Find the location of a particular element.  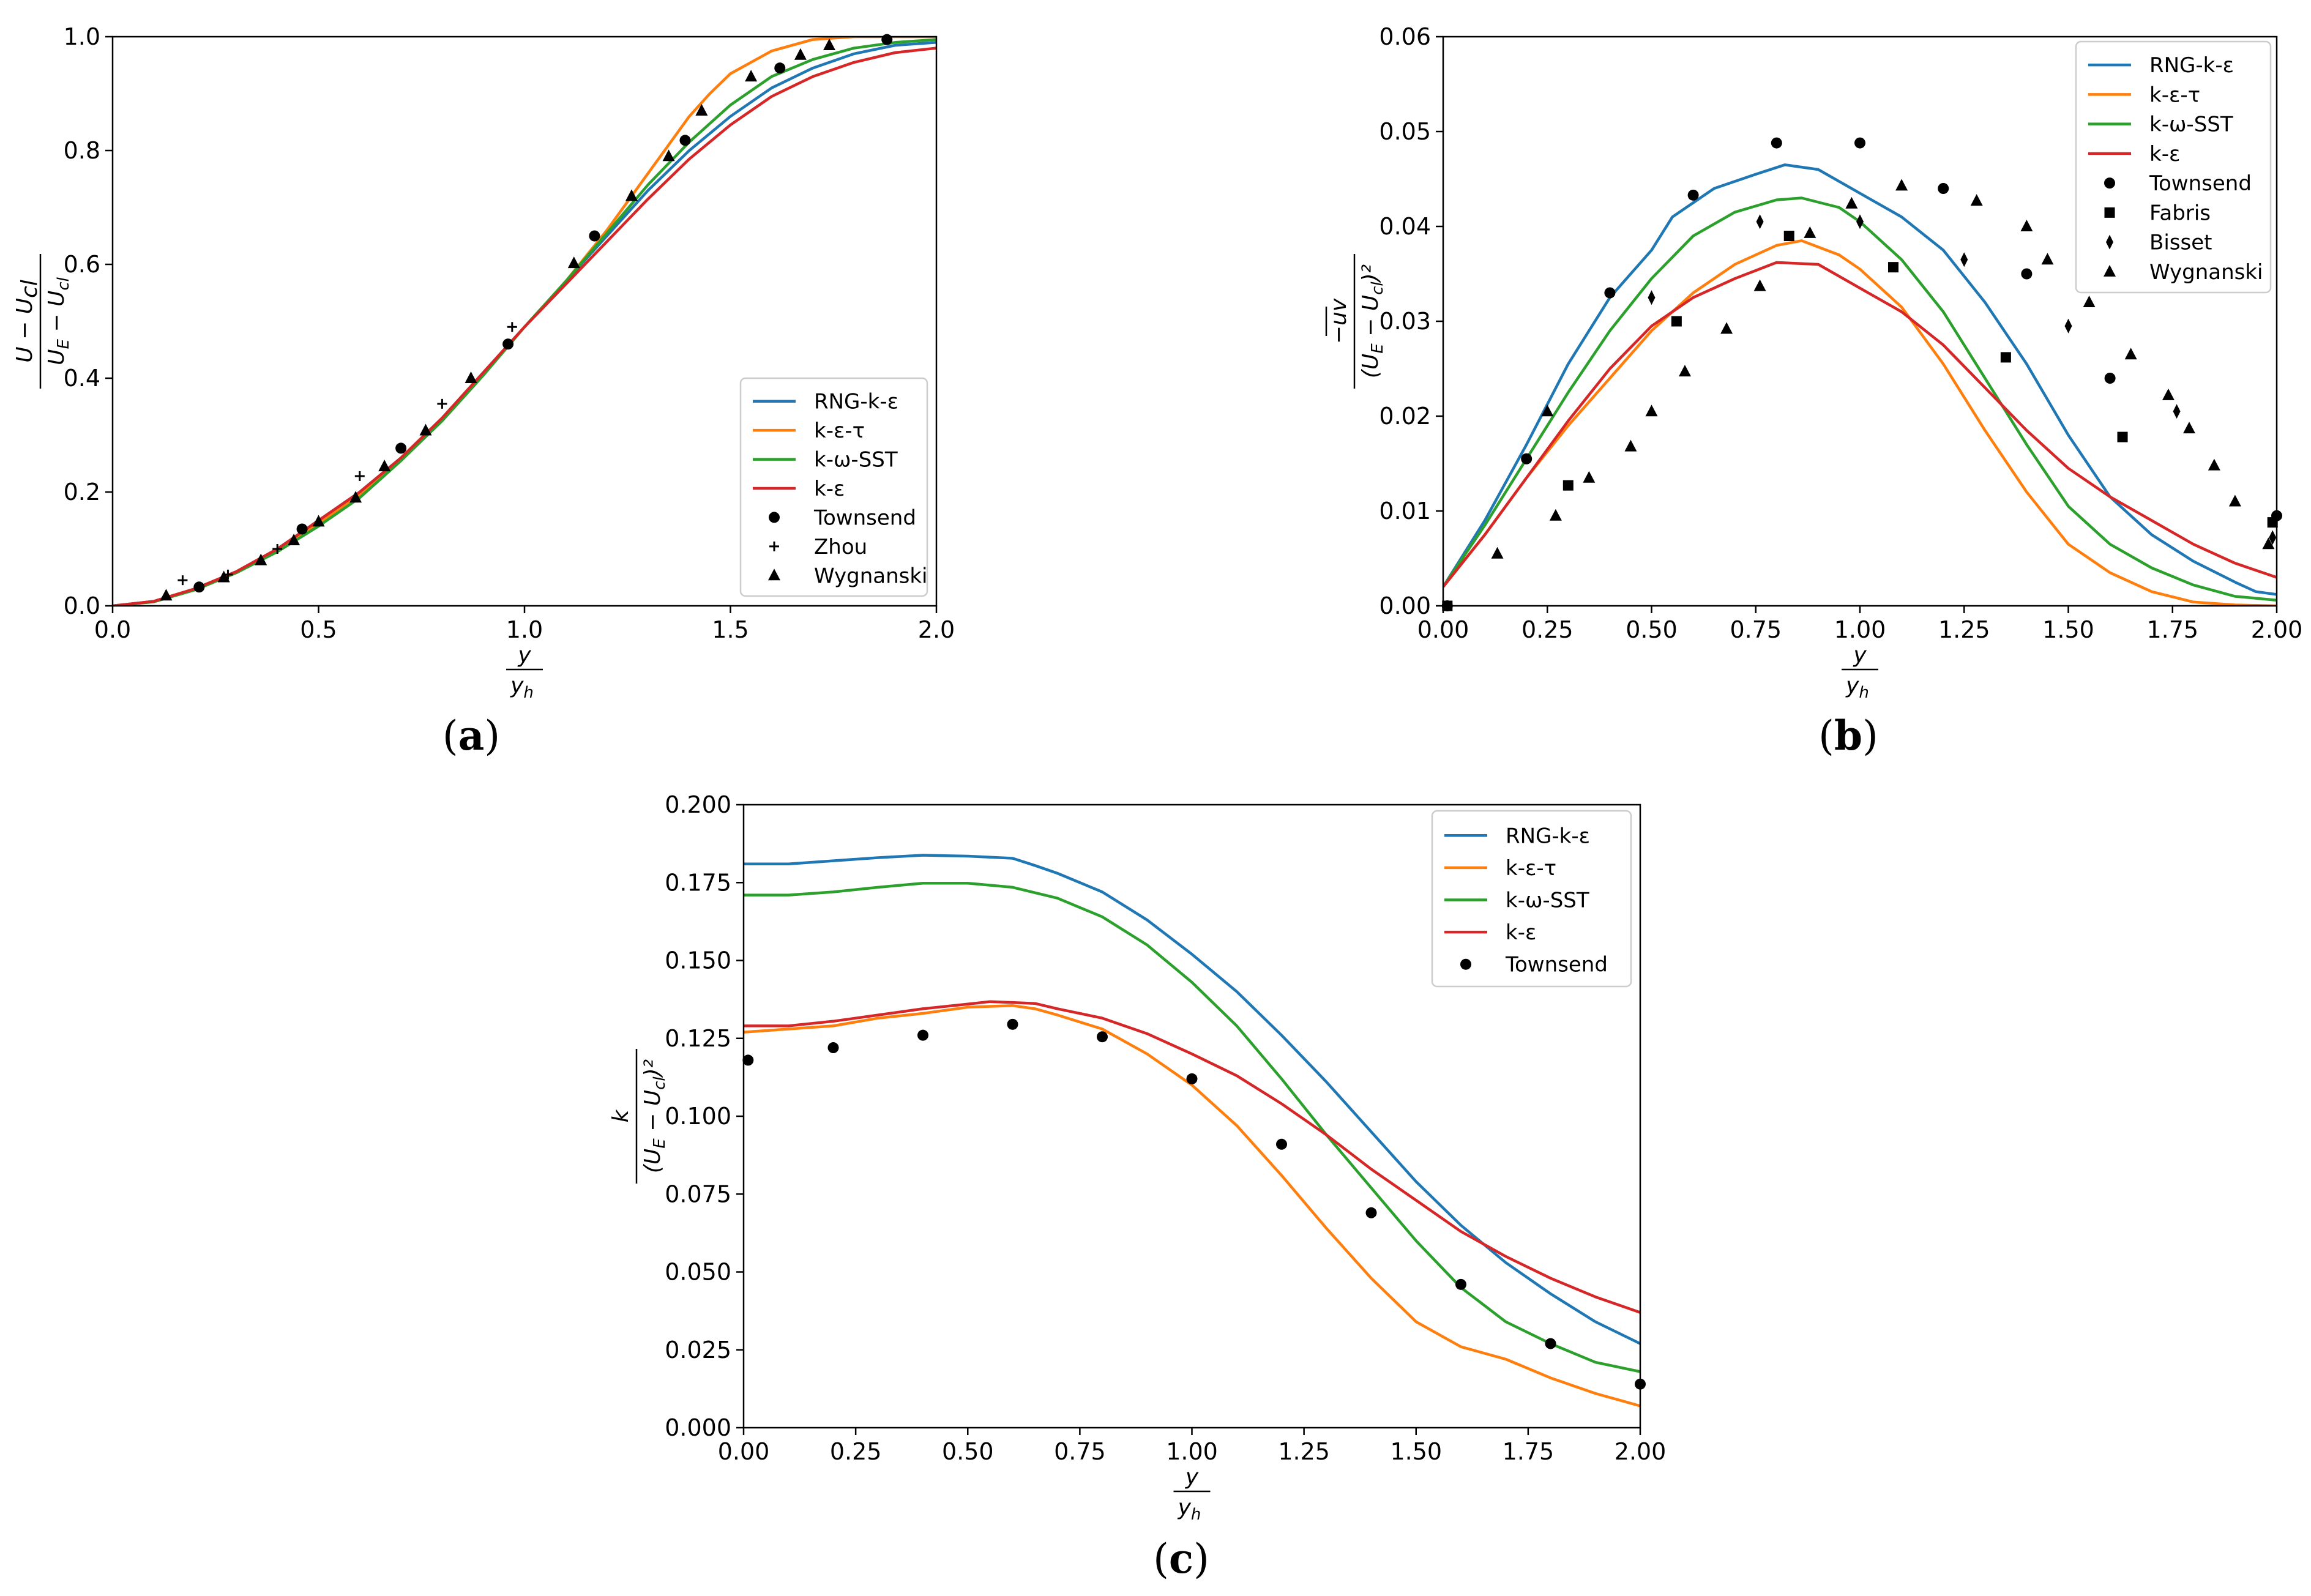

y-tick-label: 0.00 is located at coordinates (1405, 605).